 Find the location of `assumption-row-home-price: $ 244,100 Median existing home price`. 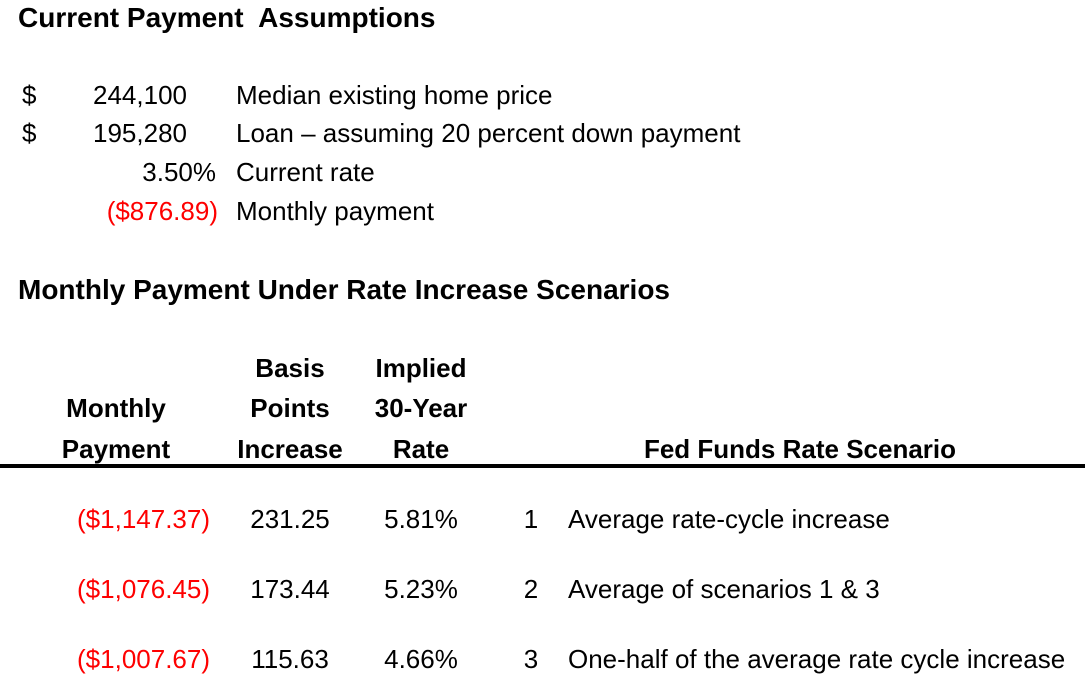

assumption-row-home-price: $ 244,100 Median existing home price is located at coordinates (543, 95).